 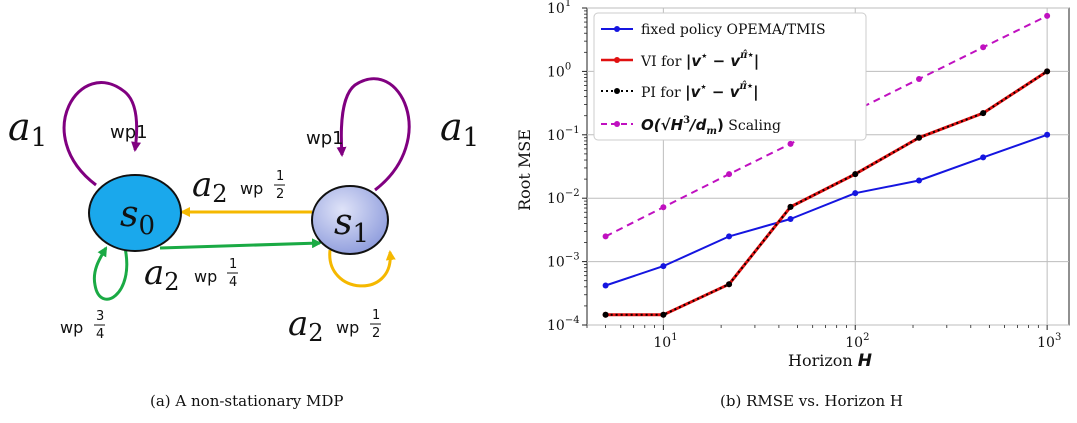 I want to click on state-s0, so click(x=135, y=213).